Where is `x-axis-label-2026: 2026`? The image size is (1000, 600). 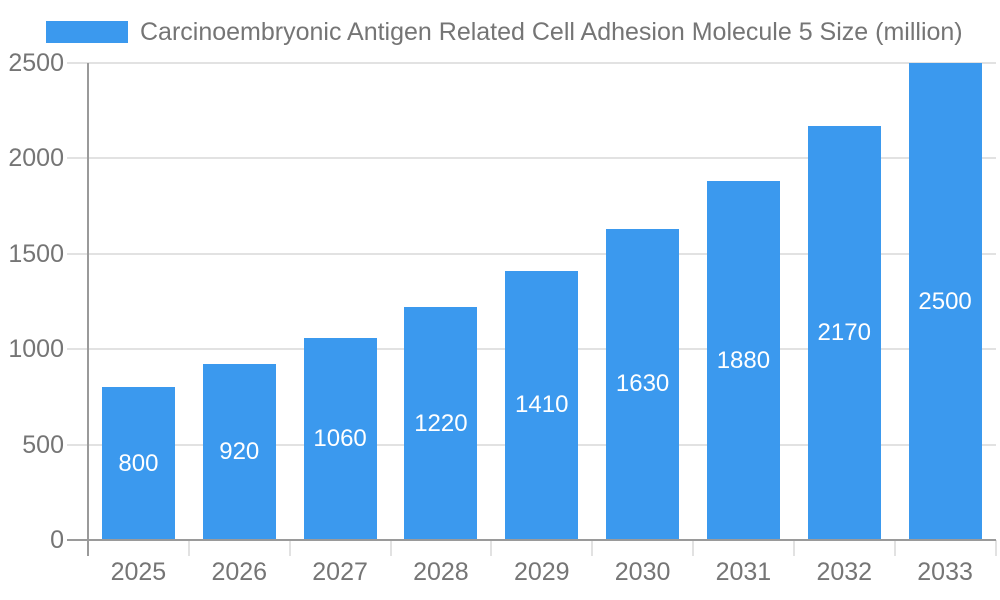
x-axis-label-2026: 2026 is located at coordinates (239, 572).